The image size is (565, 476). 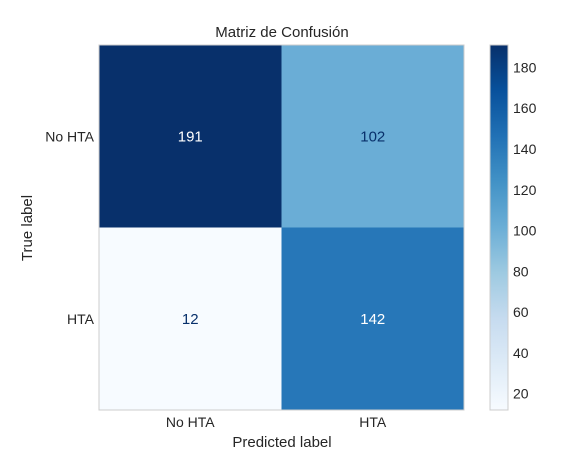 What do you see at coordinates (499, 227) in the screenshot?
I see `colorbar` at bounding box center [499, 227].